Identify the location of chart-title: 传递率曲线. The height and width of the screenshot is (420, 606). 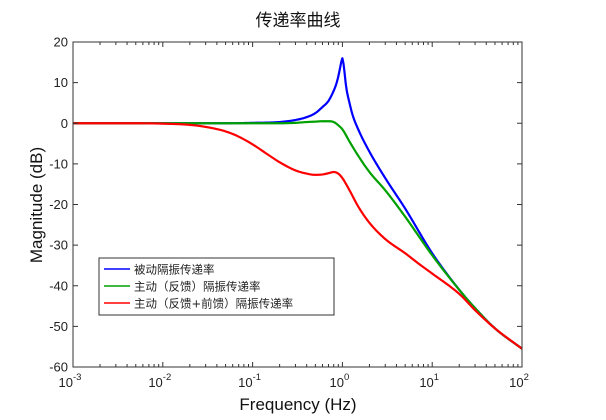
(298, 21).